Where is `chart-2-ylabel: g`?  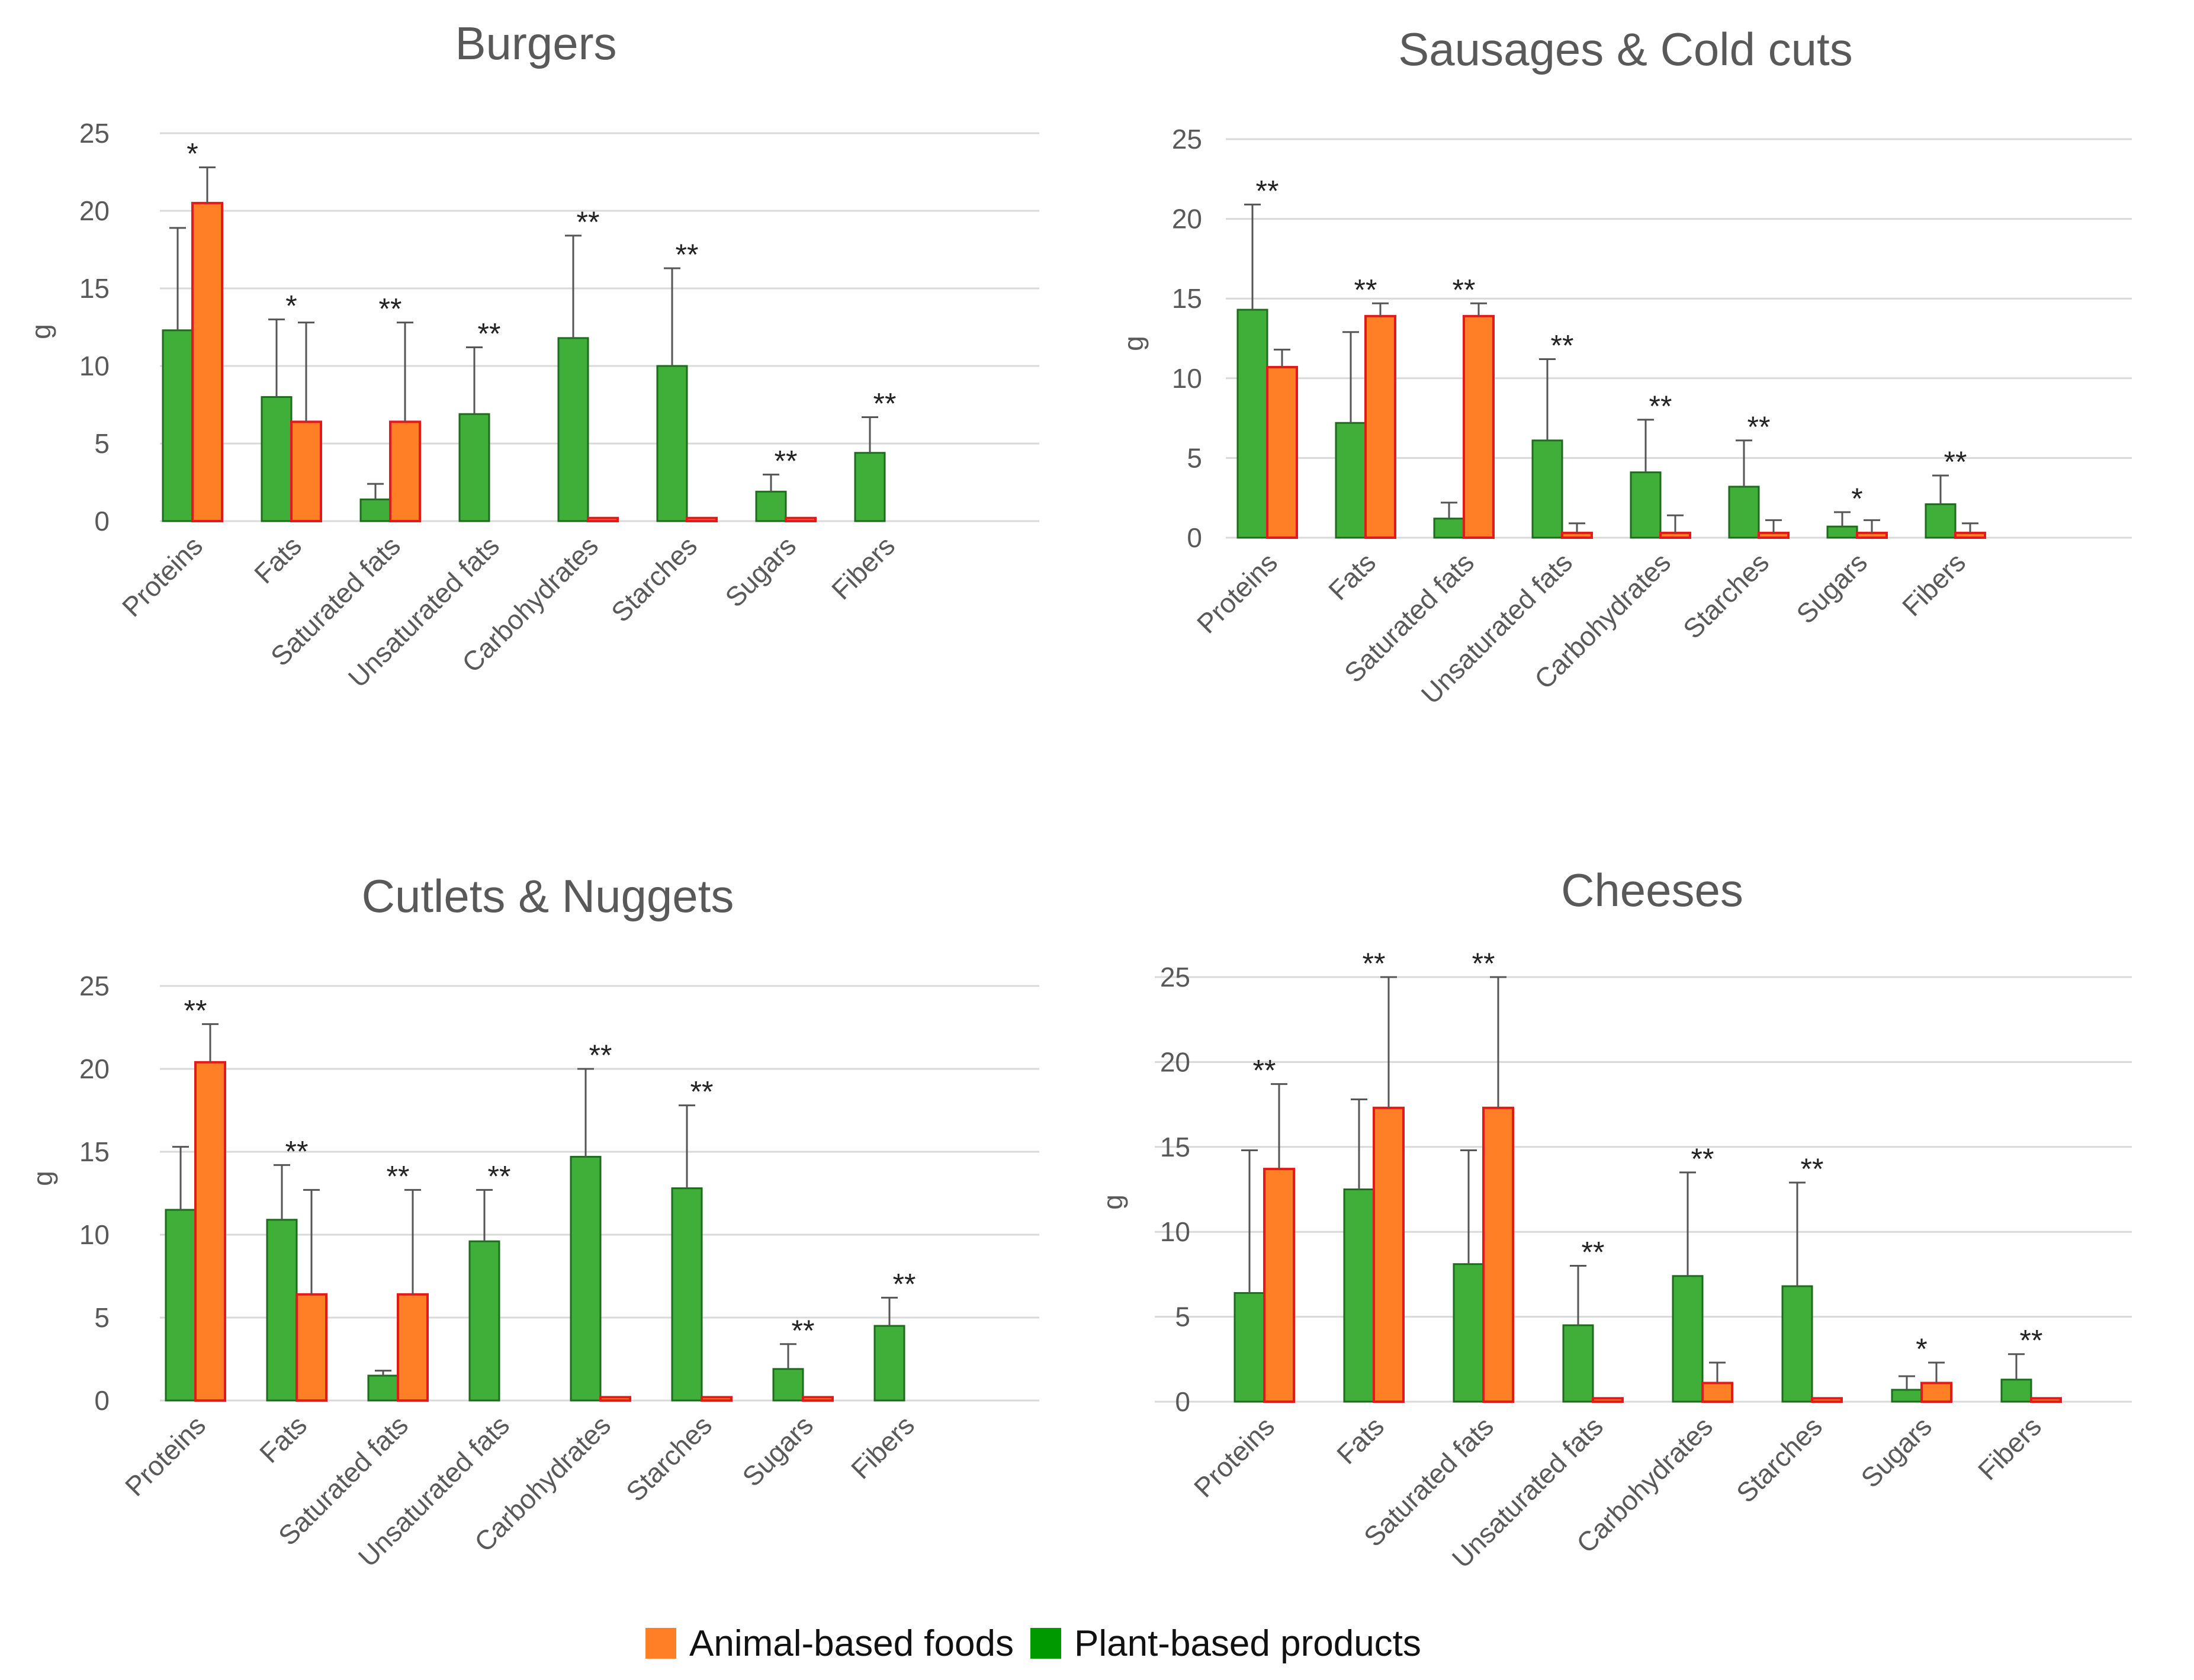
chart-2-ylabel: g is located at coordinates (42, 1178).